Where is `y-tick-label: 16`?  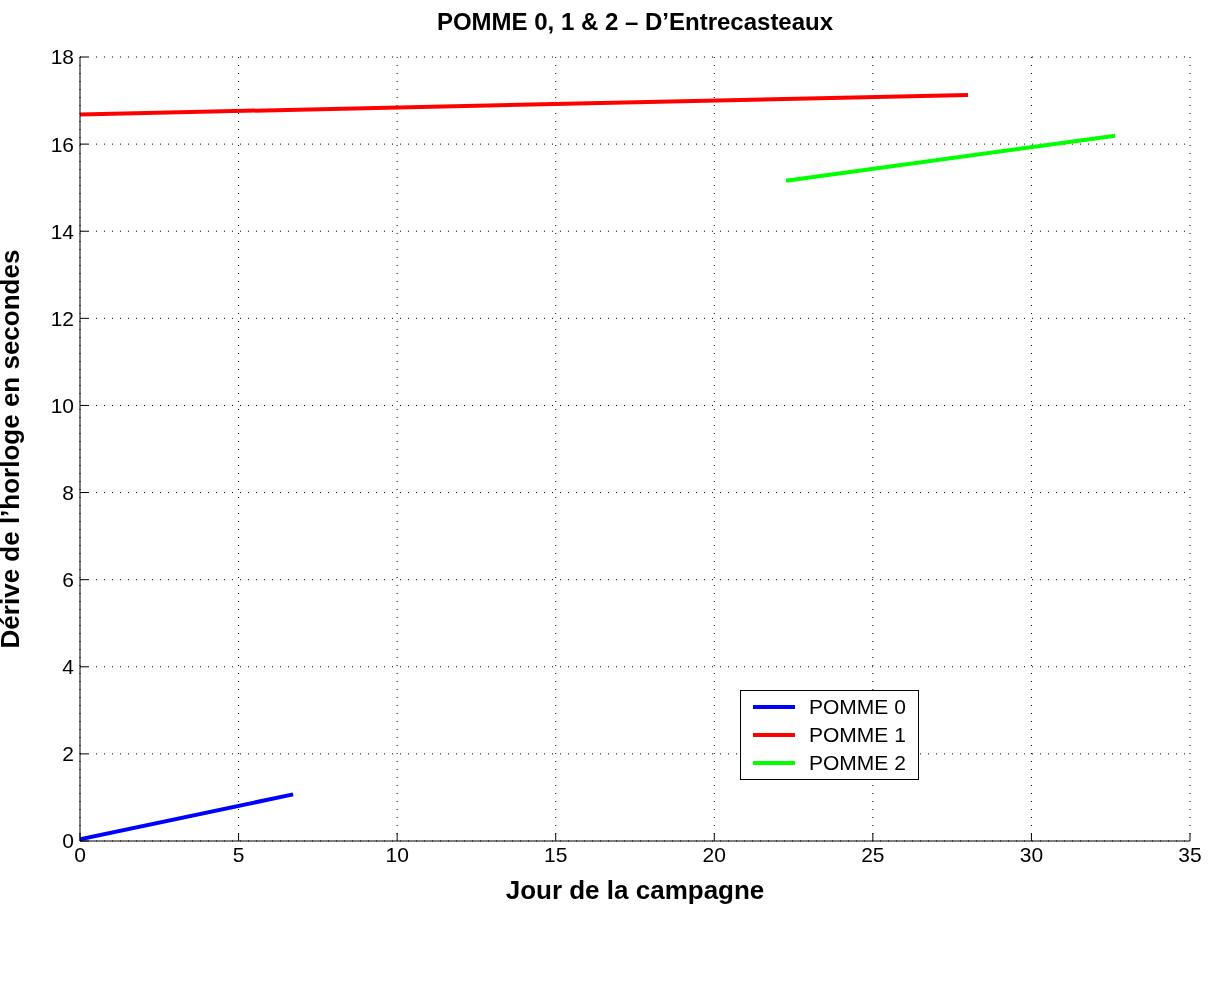
y-tick-label: 16 is located at coordinates (62, 144).